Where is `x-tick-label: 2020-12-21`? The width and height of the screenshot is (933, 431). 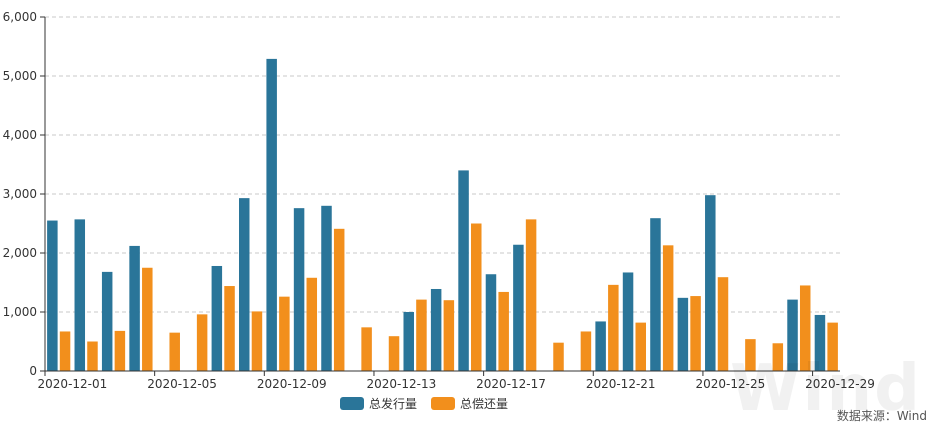
x-tick-label: 2020-12-21 is located at coordinates (621, 384).